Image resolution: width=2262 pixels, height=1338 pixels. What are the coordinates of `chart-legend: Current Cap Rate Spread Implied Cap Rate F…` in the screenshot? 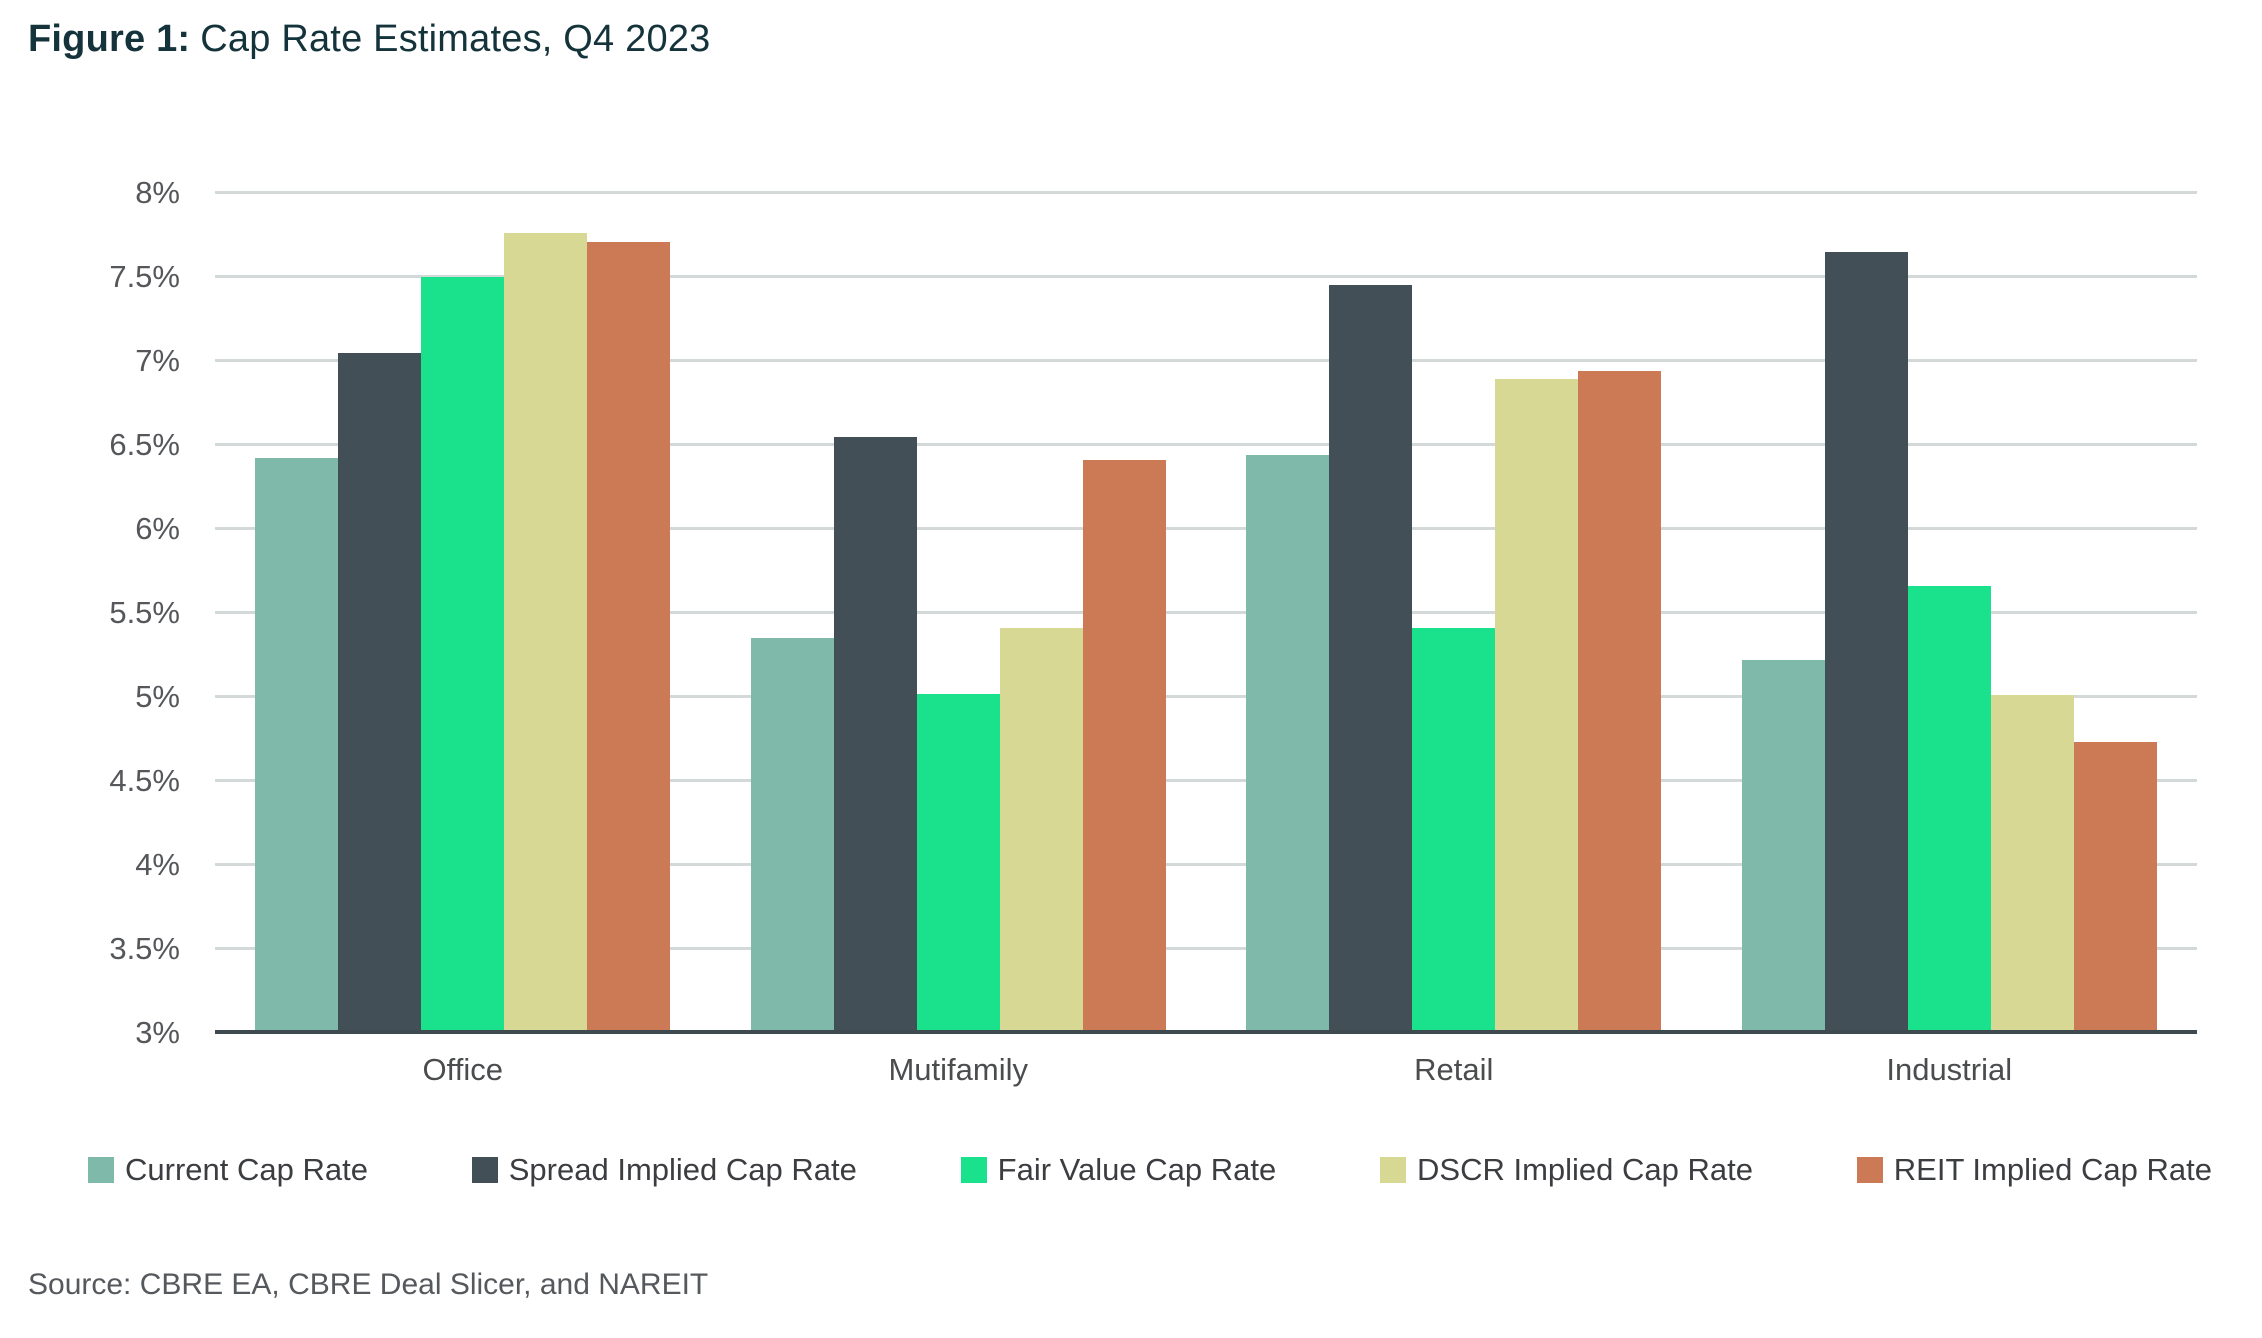 It's located at (1150, 1170).